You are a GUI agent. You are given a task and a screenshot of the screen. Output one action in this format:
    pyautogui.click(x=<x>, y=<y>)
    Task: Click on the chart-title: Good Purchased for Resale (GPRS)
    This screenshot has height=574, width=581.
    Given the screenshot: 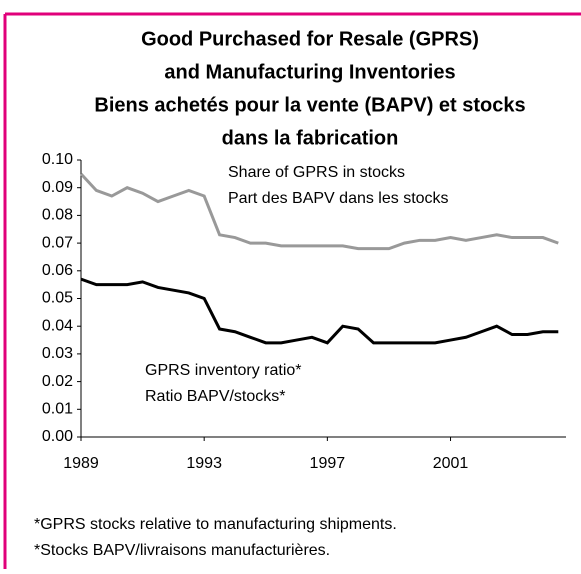 What is the action you would take?
    pyautogui.click(x=310, y=39)
    